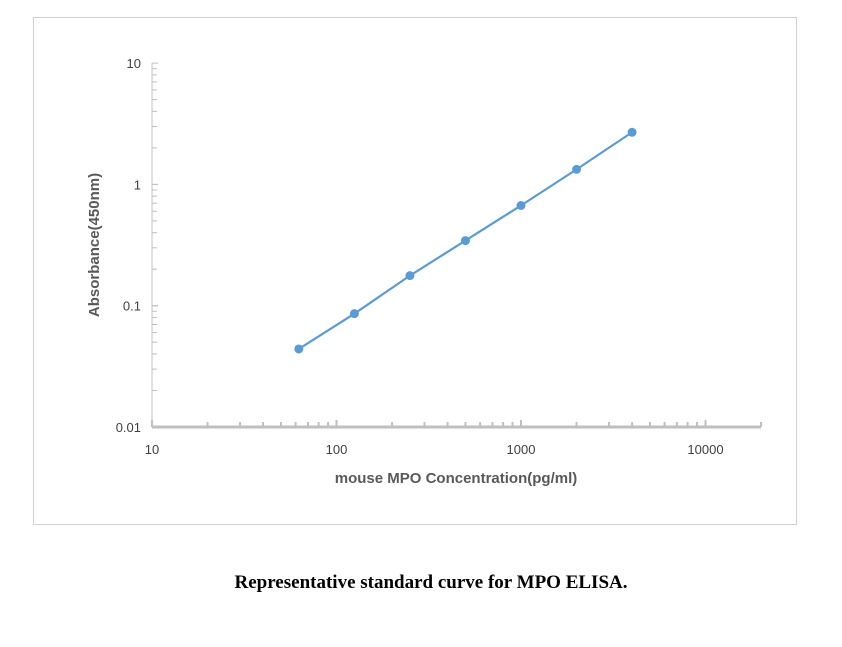 Image resolution: width=842 pixels, height=647 pixels. What do you see at coordinates (134, 63) in the screenshot?
I see `y-tick-label: 10` at bounding box center [134, 63].